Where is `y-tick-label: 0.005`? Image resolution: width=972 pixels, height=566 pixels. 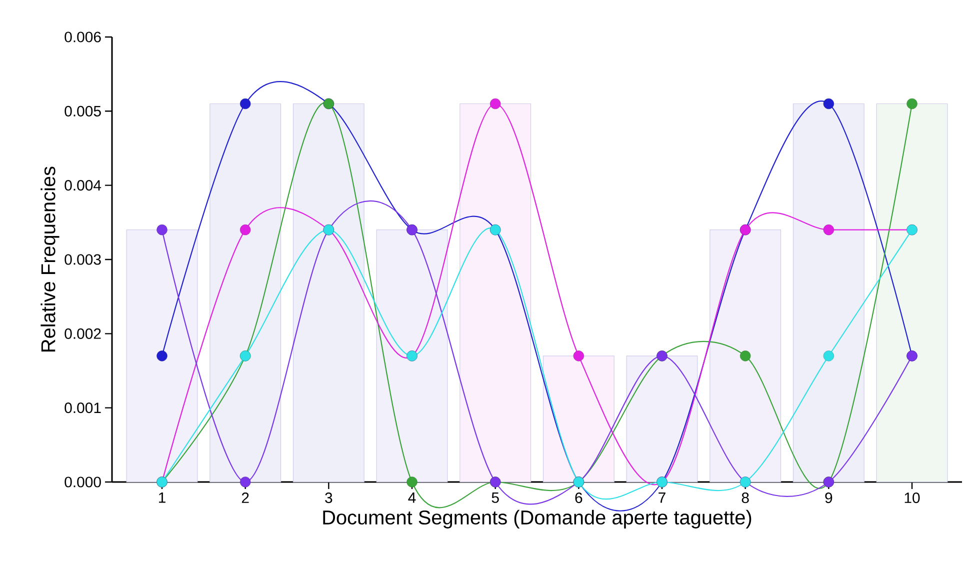 y-tick-label: 0.005 is located at coordinates (82, 111).